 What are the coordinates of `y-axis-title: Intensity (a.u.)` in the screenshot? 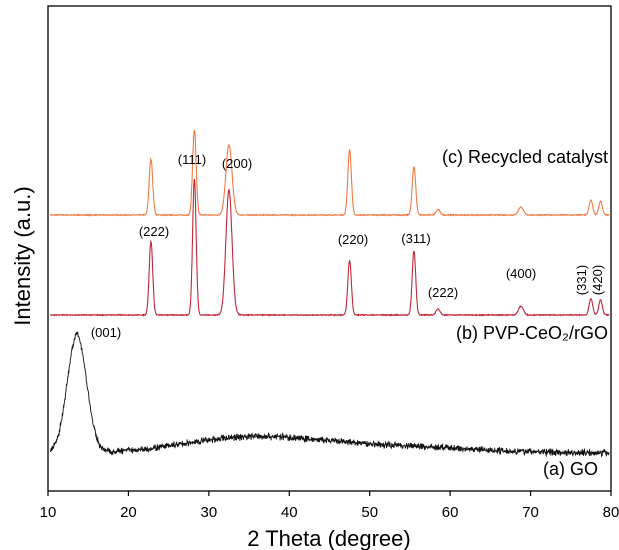 It's located at (22, 255).